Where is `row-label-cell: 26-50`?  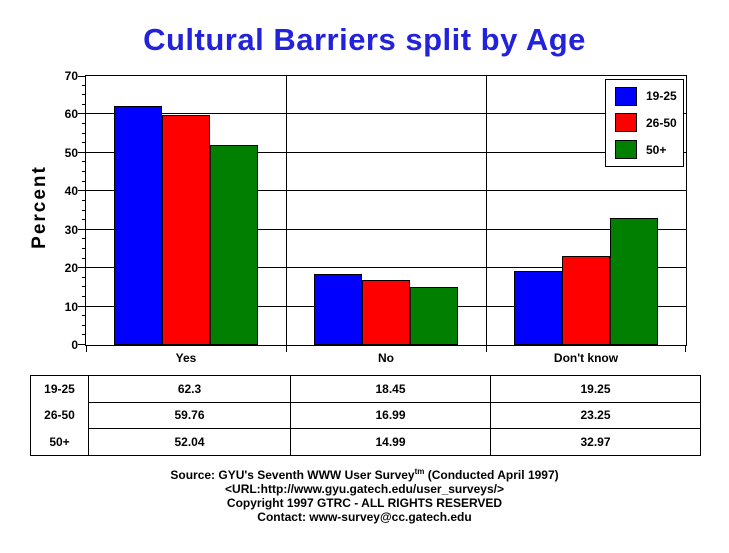 row-label-cell: 26-50 is located at coordinates (59, 415).